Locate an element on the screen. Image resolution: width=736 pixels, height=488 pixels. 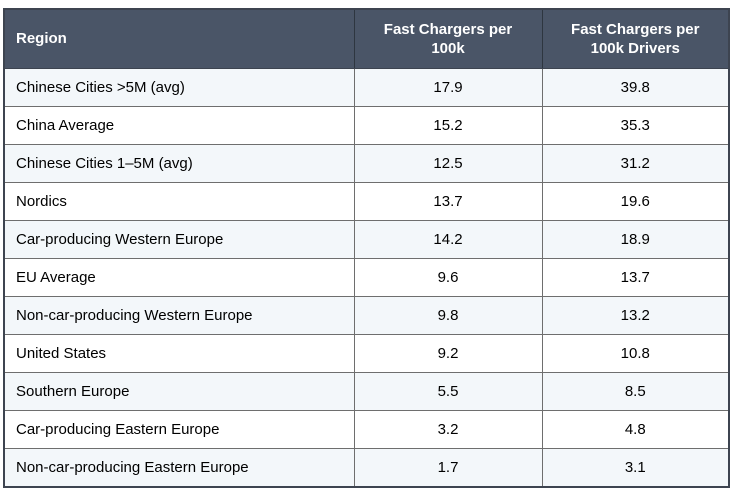
region-cell: Car-producing Western Europe is located at coordinates (179, 239).